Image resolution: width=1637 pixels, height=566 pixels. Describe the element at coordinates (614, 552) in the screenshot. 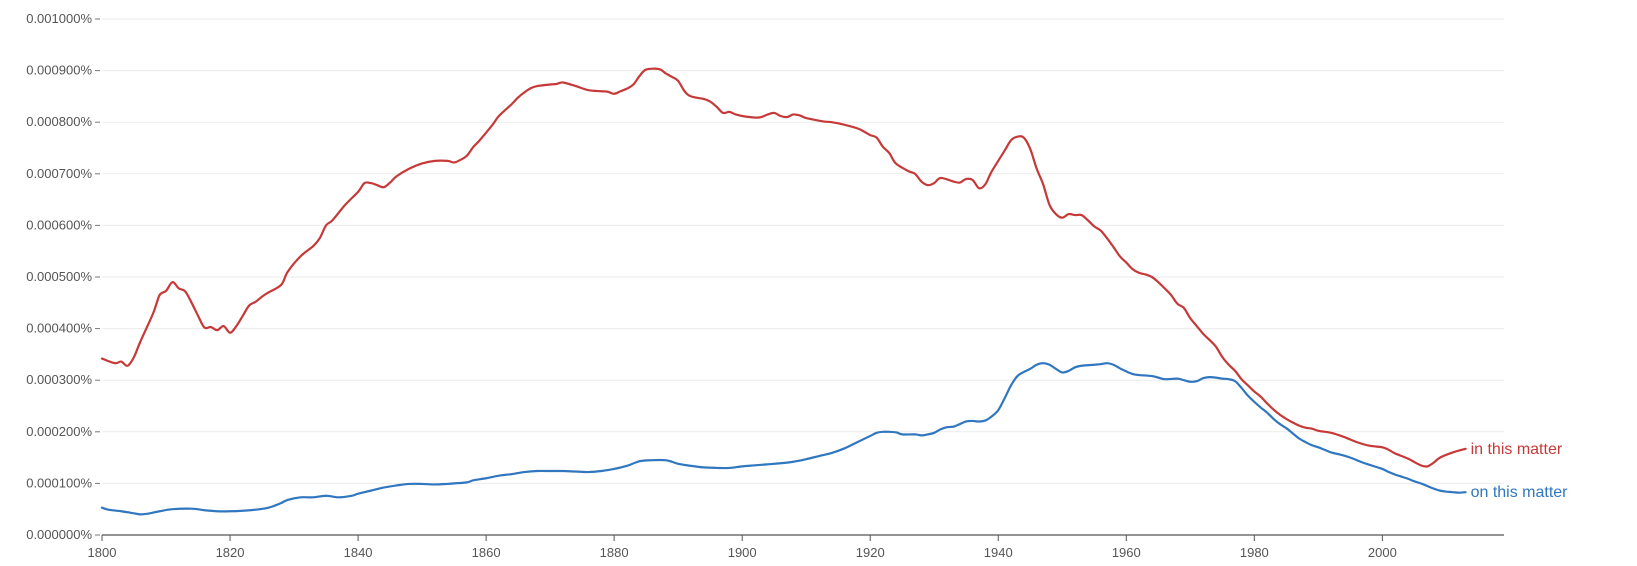

I see `x-tick-label: 1880` at that location.